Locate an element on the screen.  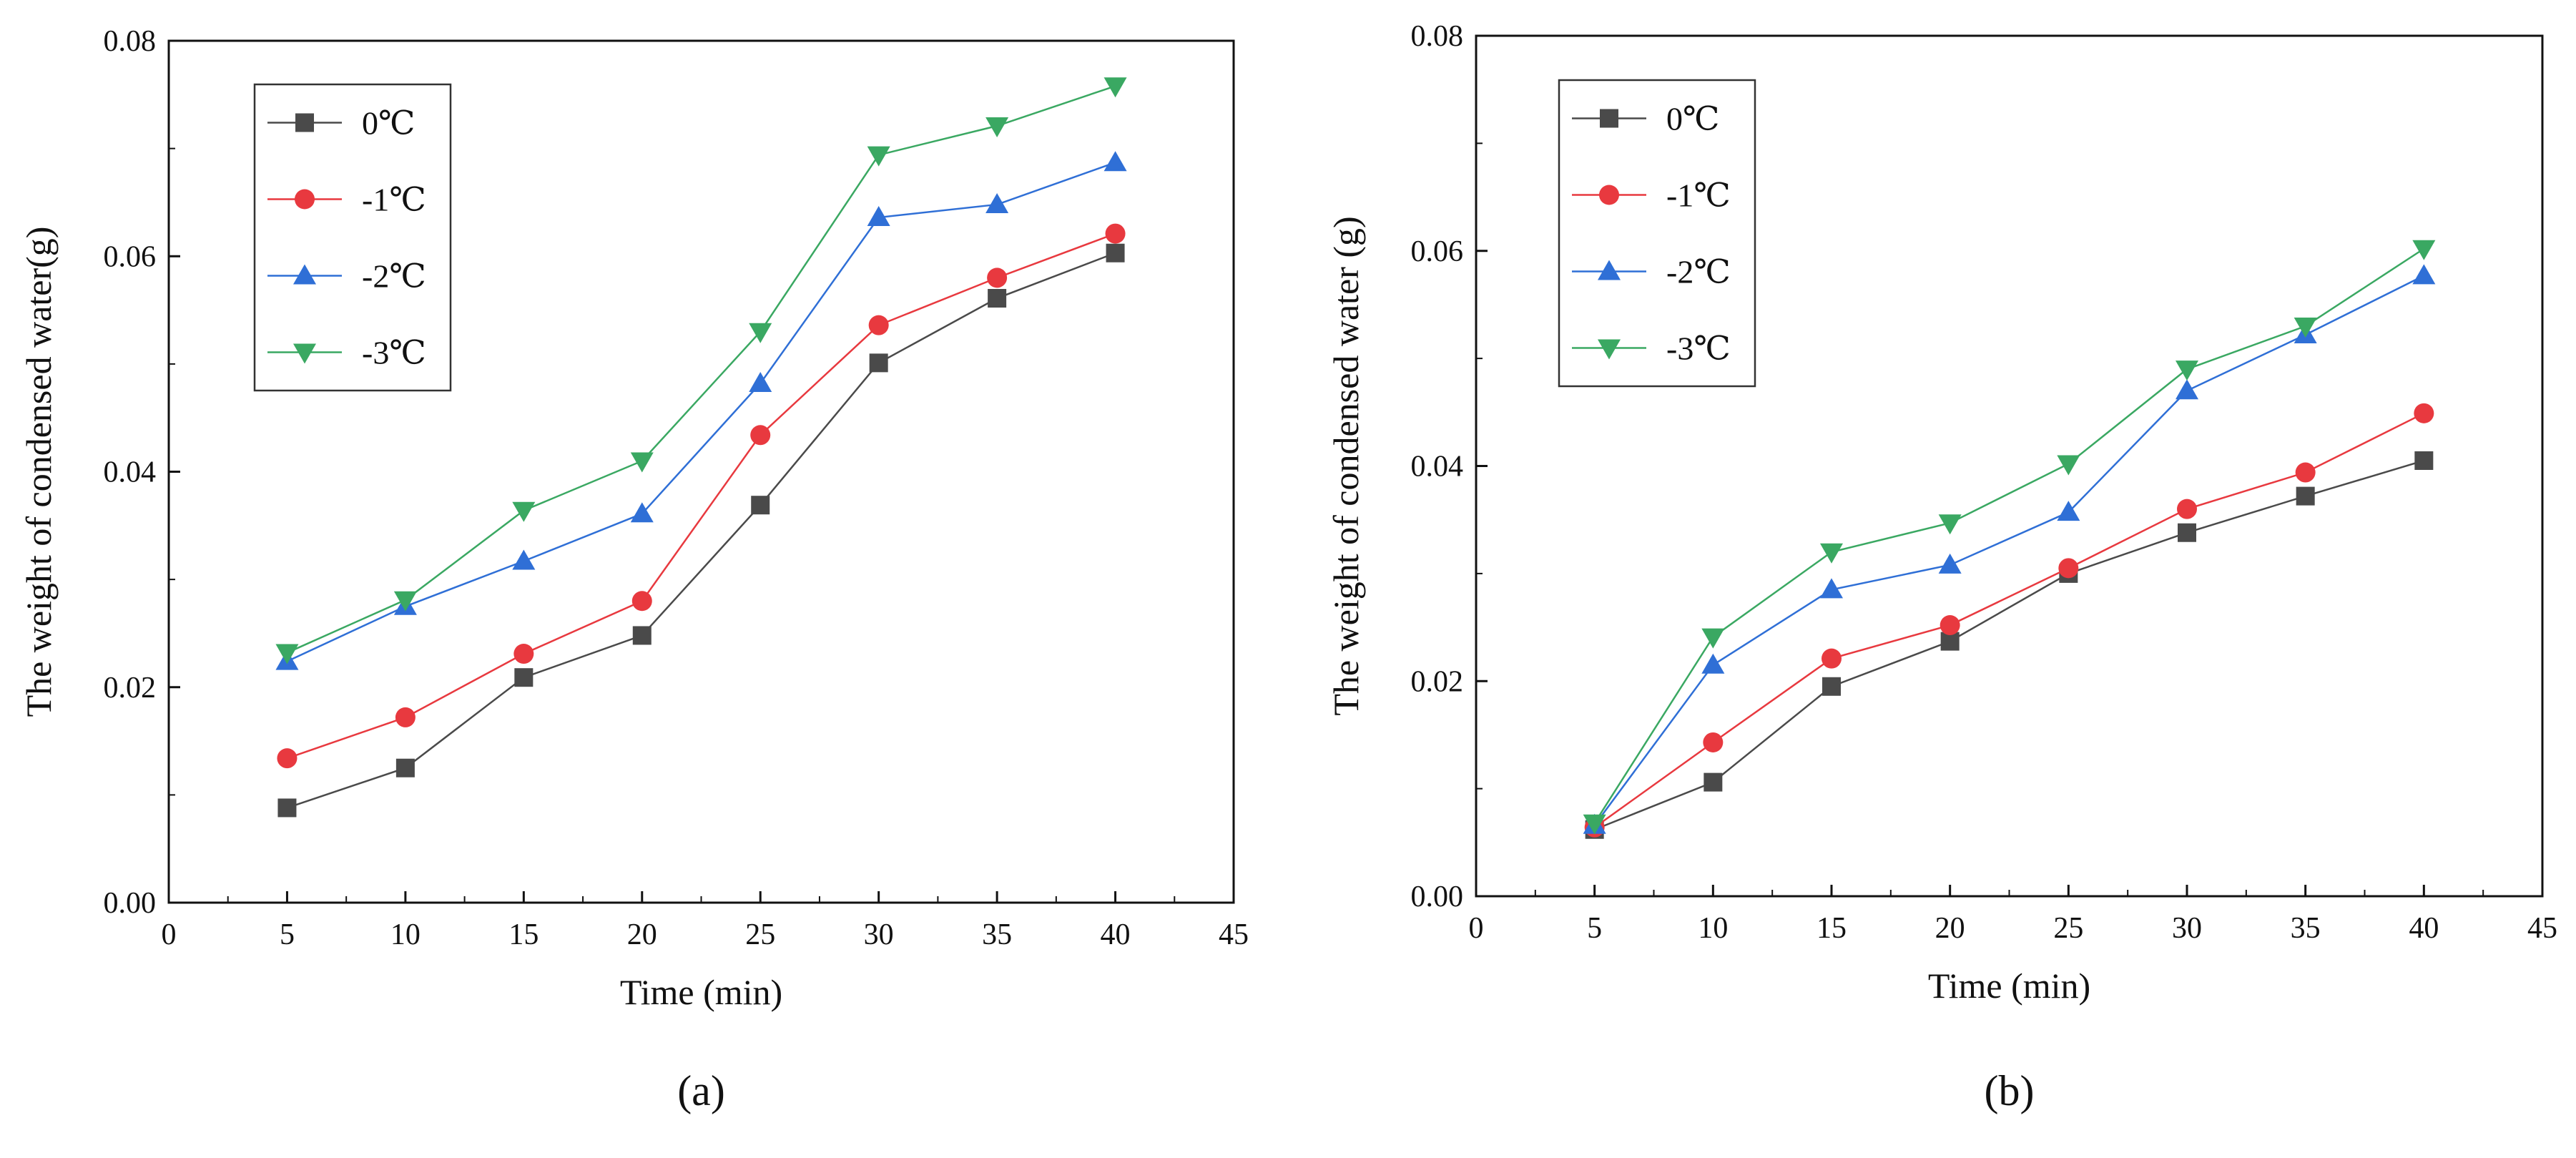
y-tick-label: 0.04 is located at coordinates (1437, 467).